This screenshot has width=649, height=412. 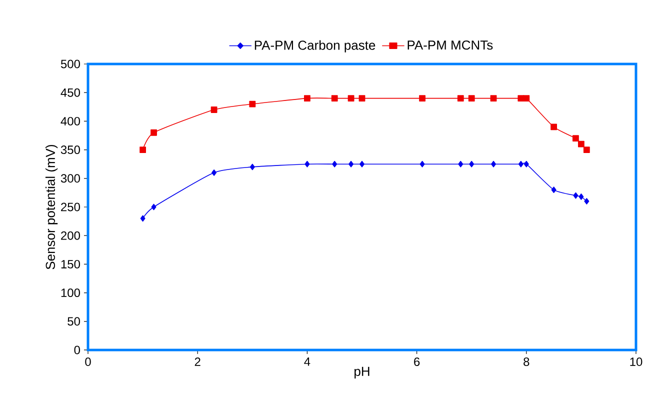 What do you see at coordinates (70, 207) in the screenshot?
I see `y-tick-label: 250` at bounding box center [70, 207].